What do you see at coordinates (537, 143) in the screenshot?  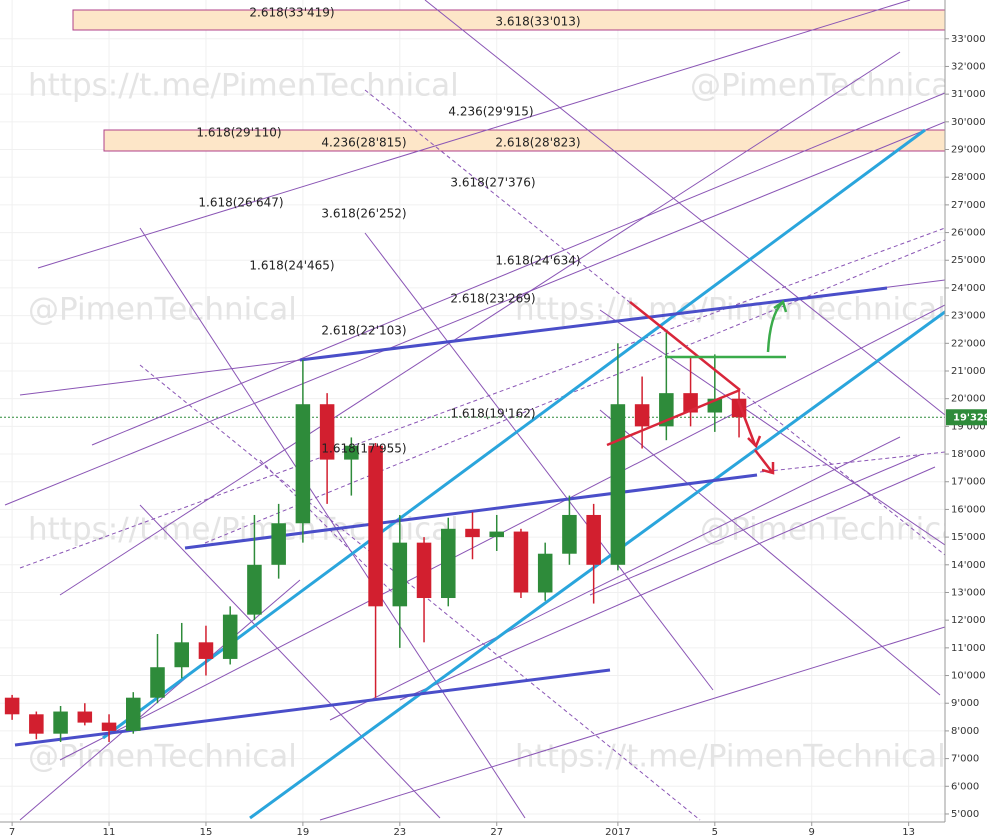 I see `fib-label: 2.618(28'823)` at bounding box center [537, 143].